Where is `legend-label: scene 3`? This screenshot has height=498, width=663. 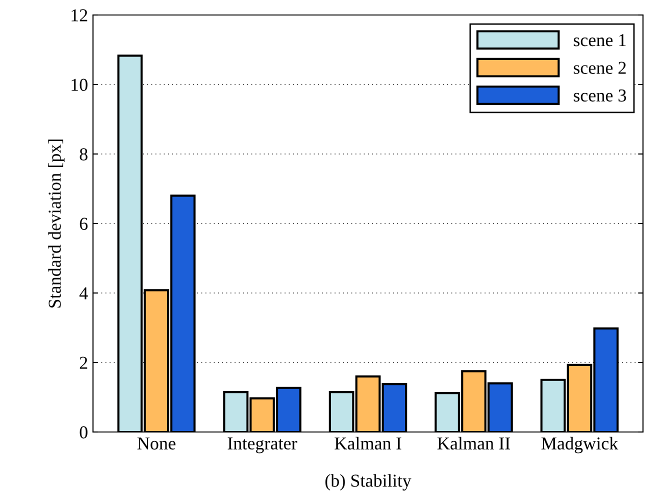 legend-label: scene 3 is located at coordinates (600, 95).